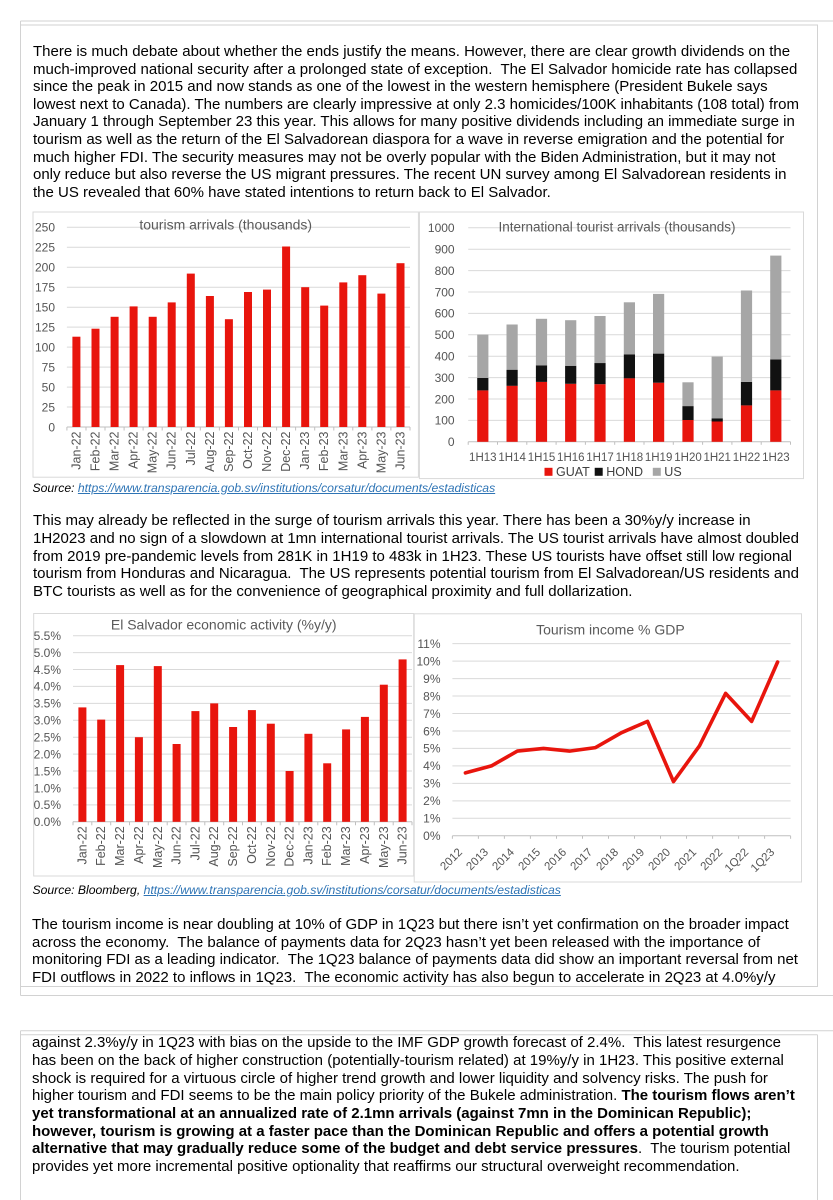 The image size is (833, 1200). Describe the element at coordinates (445, 314) in the screenshot. I see `svg-text: 600` at that location.